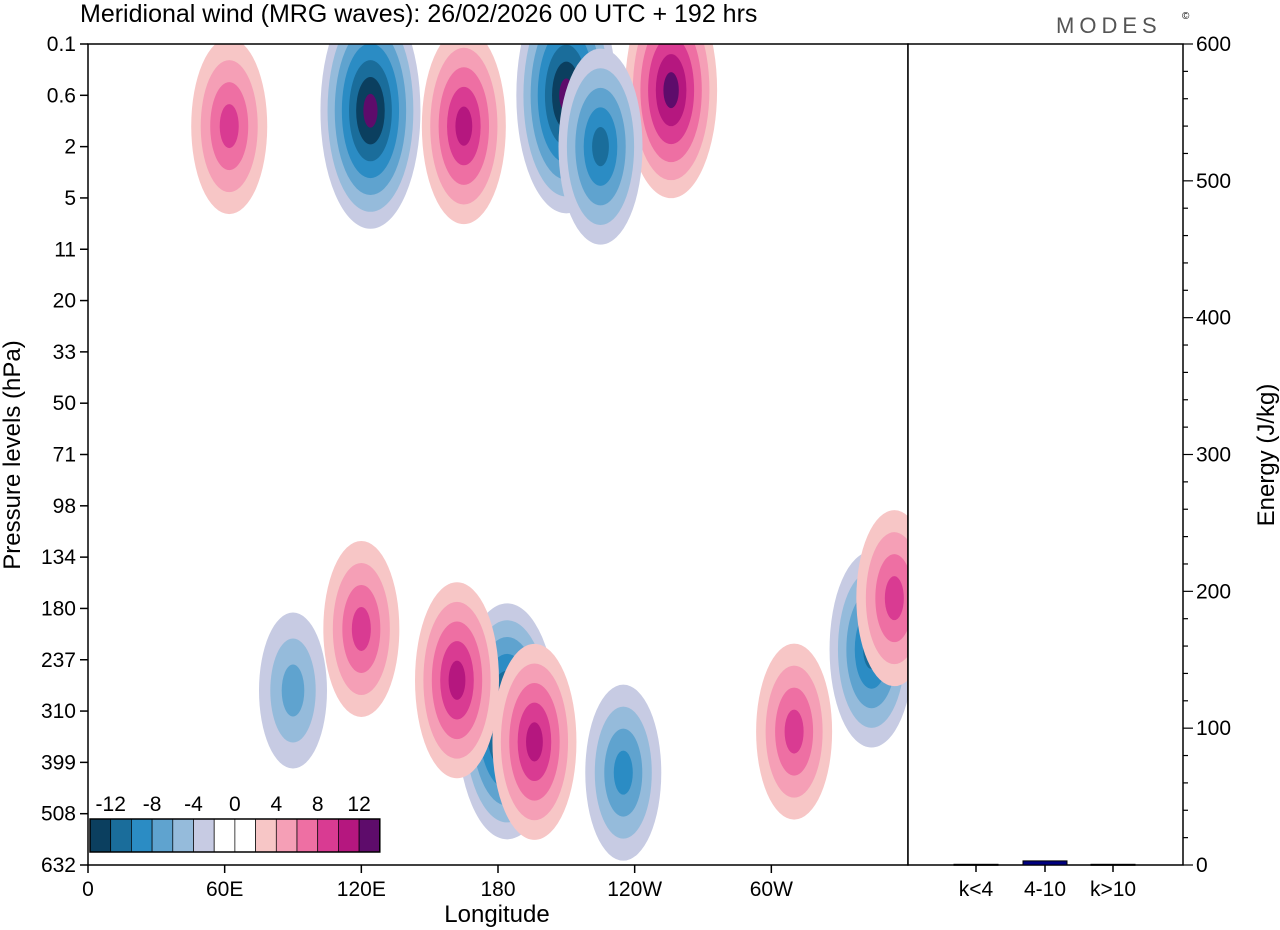 This screenshot has height=930, width=1280. I want to click on y-tick-label: 180, so click(58, 608).